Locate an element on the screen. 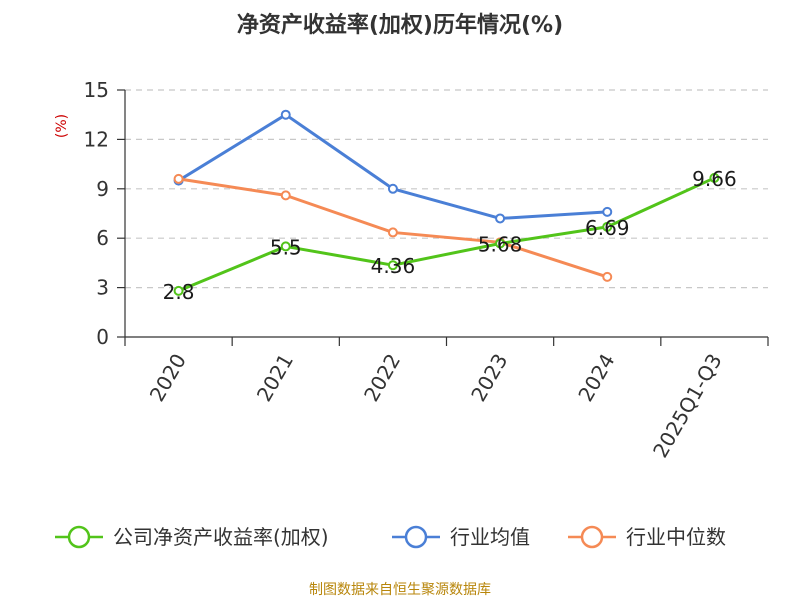  data-label: 2.8 is located at coordinates (179, 292).